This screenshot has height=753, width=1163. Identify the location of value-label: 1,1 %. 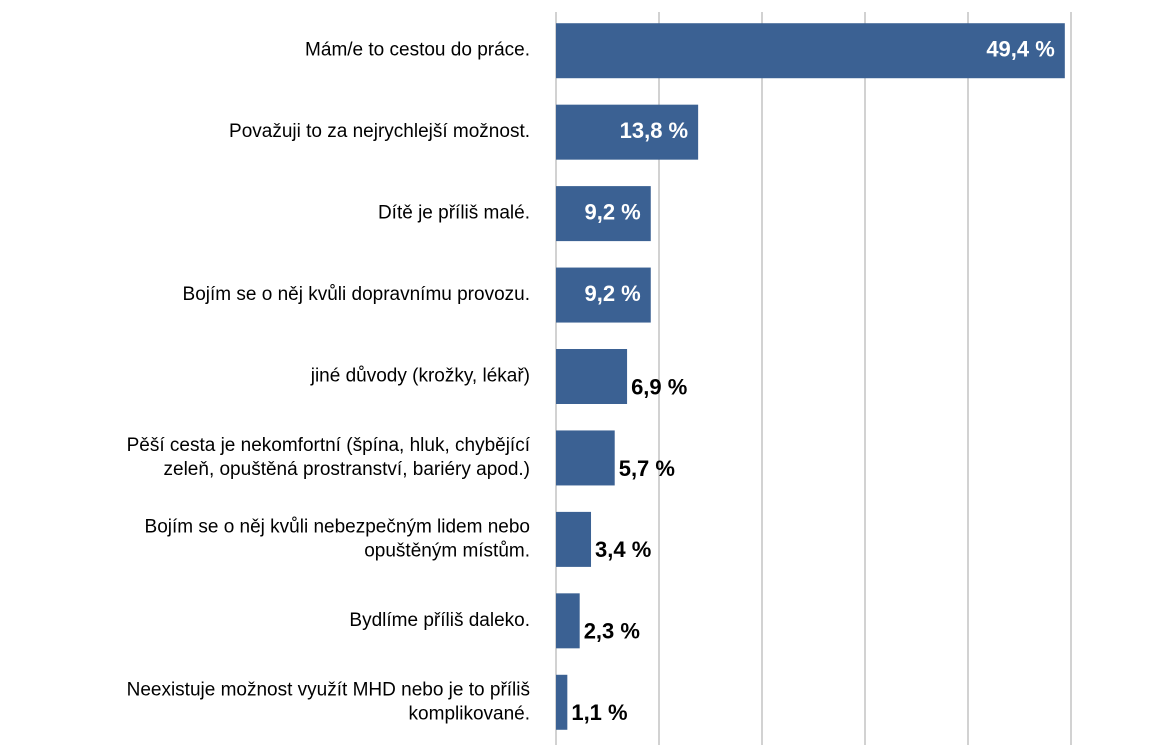
(599, 712).